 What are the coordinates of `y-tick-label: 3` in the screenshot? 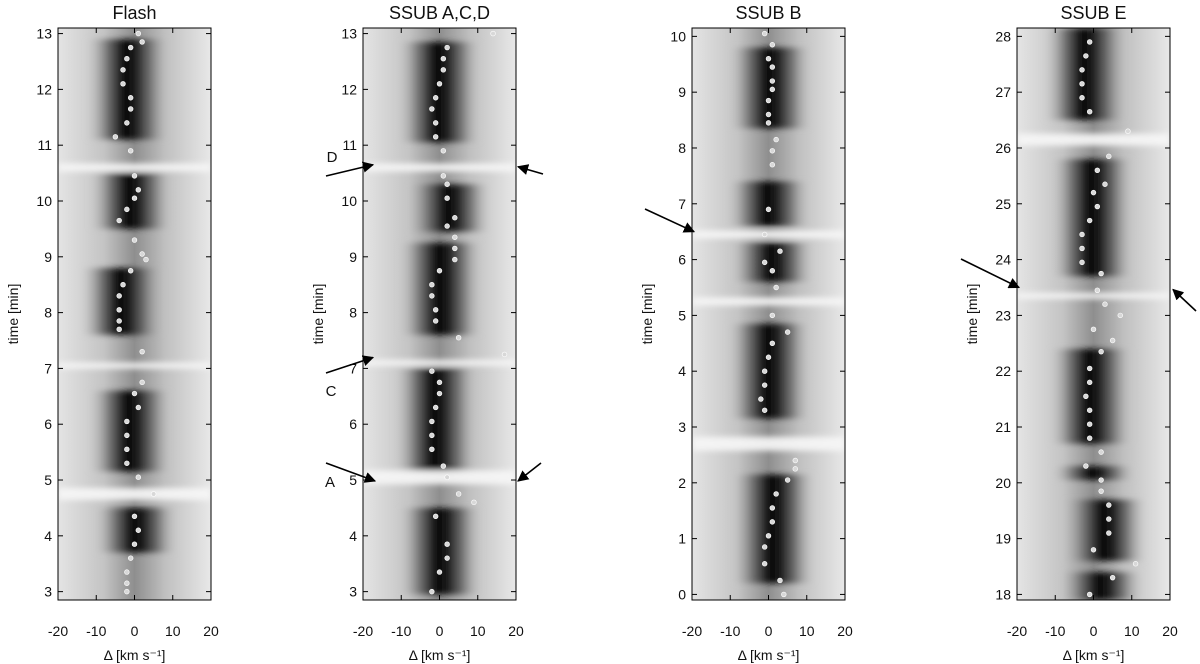 It's located at (48, 592).